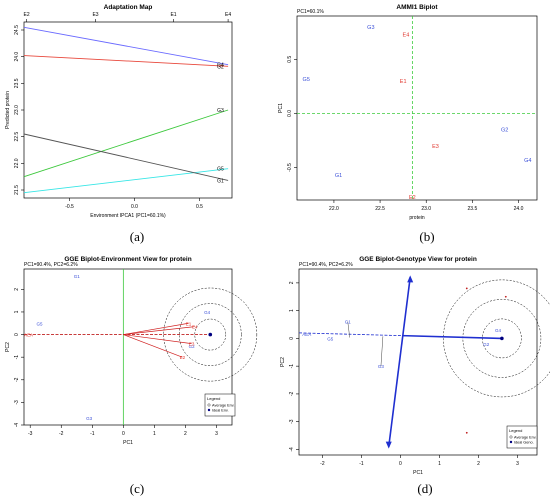 This screenshot has height=503, width=550. What do you see at coordinates (199, 207) in the screenshot?
I see `x-tick-label: 0.5` at bounding box center [199, 207].